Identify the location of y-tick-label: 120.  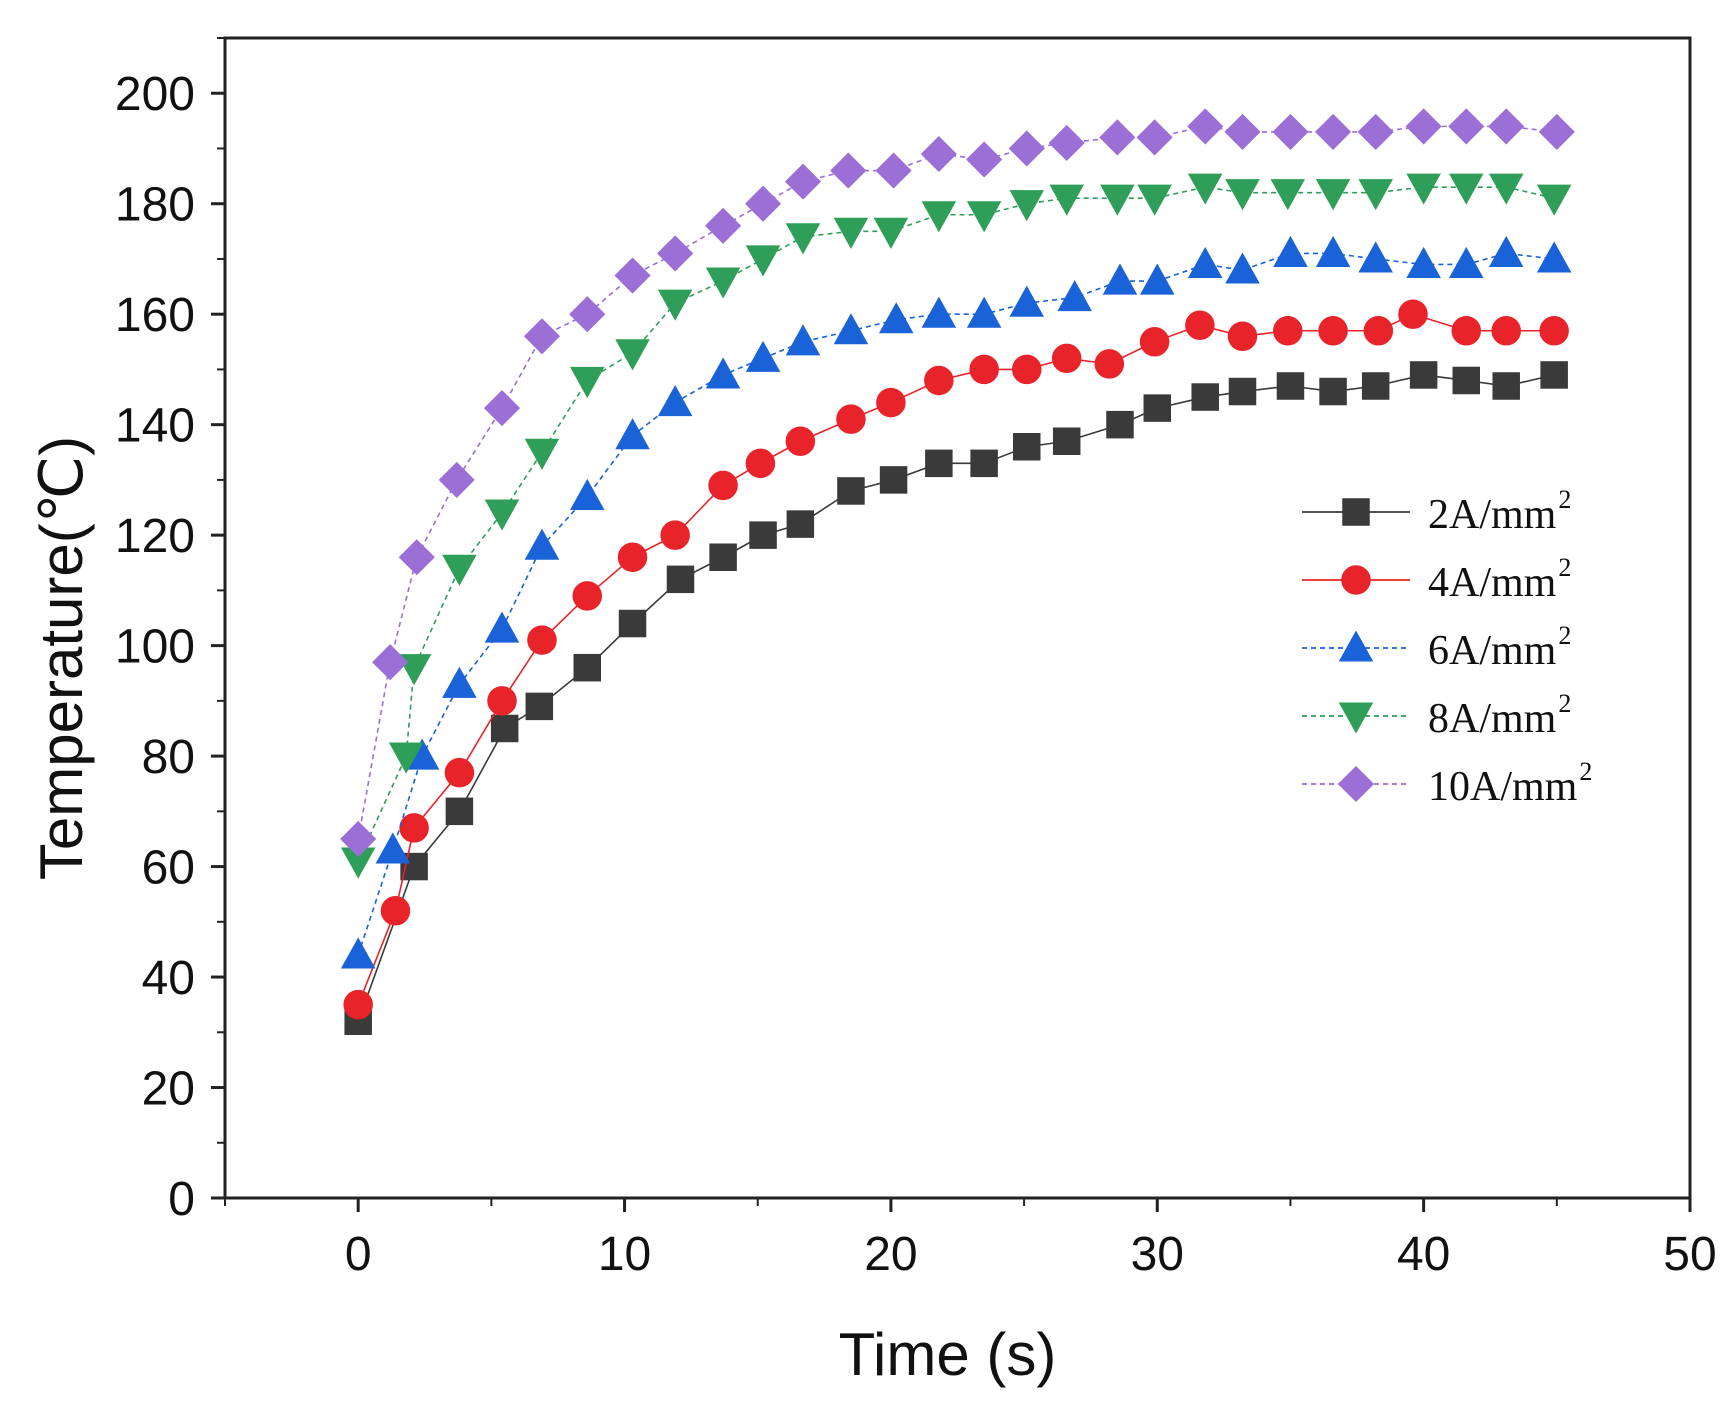
(155, 536).